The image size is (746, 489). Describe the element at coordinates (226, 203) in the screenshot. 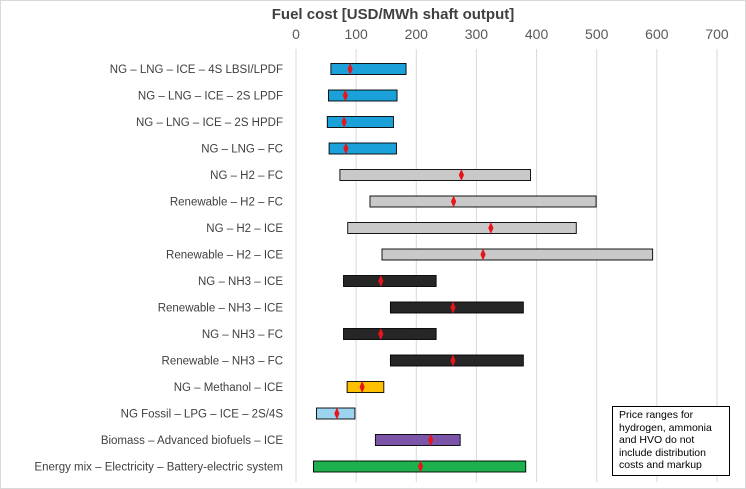

I see `category-label: Renewable – H2 – FC` at that location.